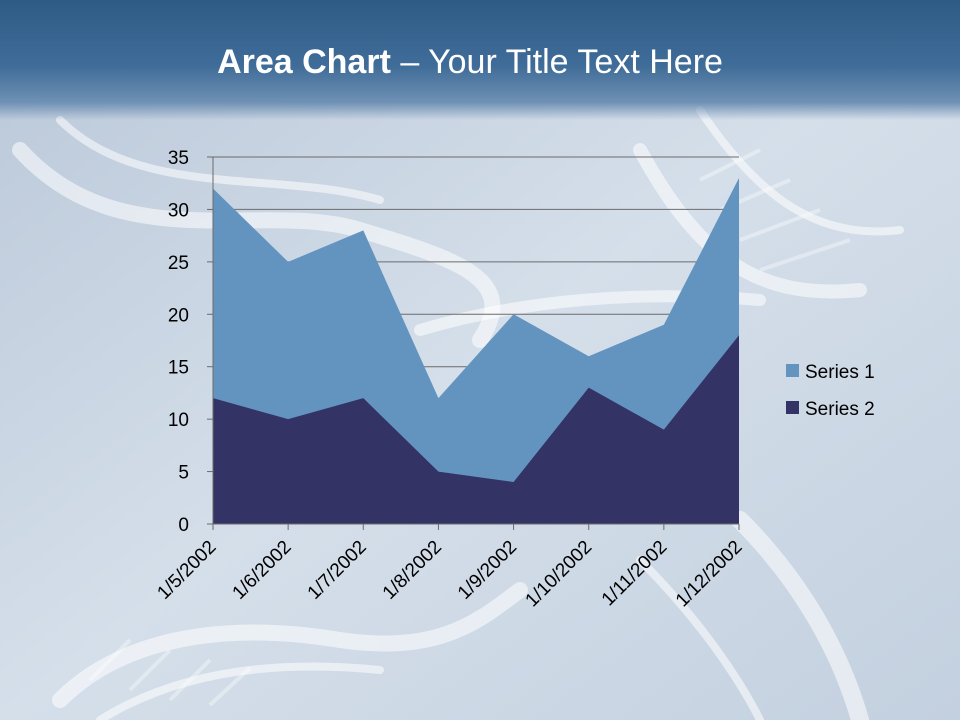  Describe the element at coordinates (178, 263) in the screenshot. I see `y-tick-label: 25` at that location.